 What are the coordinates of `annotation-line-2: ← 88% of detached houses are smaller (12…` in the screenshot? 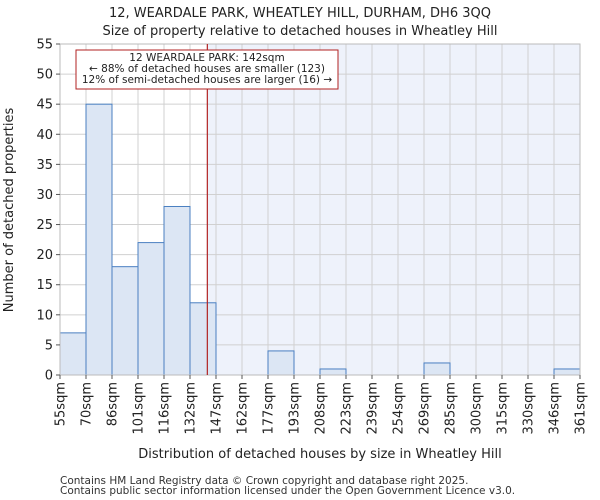 It's located at (207, 69).